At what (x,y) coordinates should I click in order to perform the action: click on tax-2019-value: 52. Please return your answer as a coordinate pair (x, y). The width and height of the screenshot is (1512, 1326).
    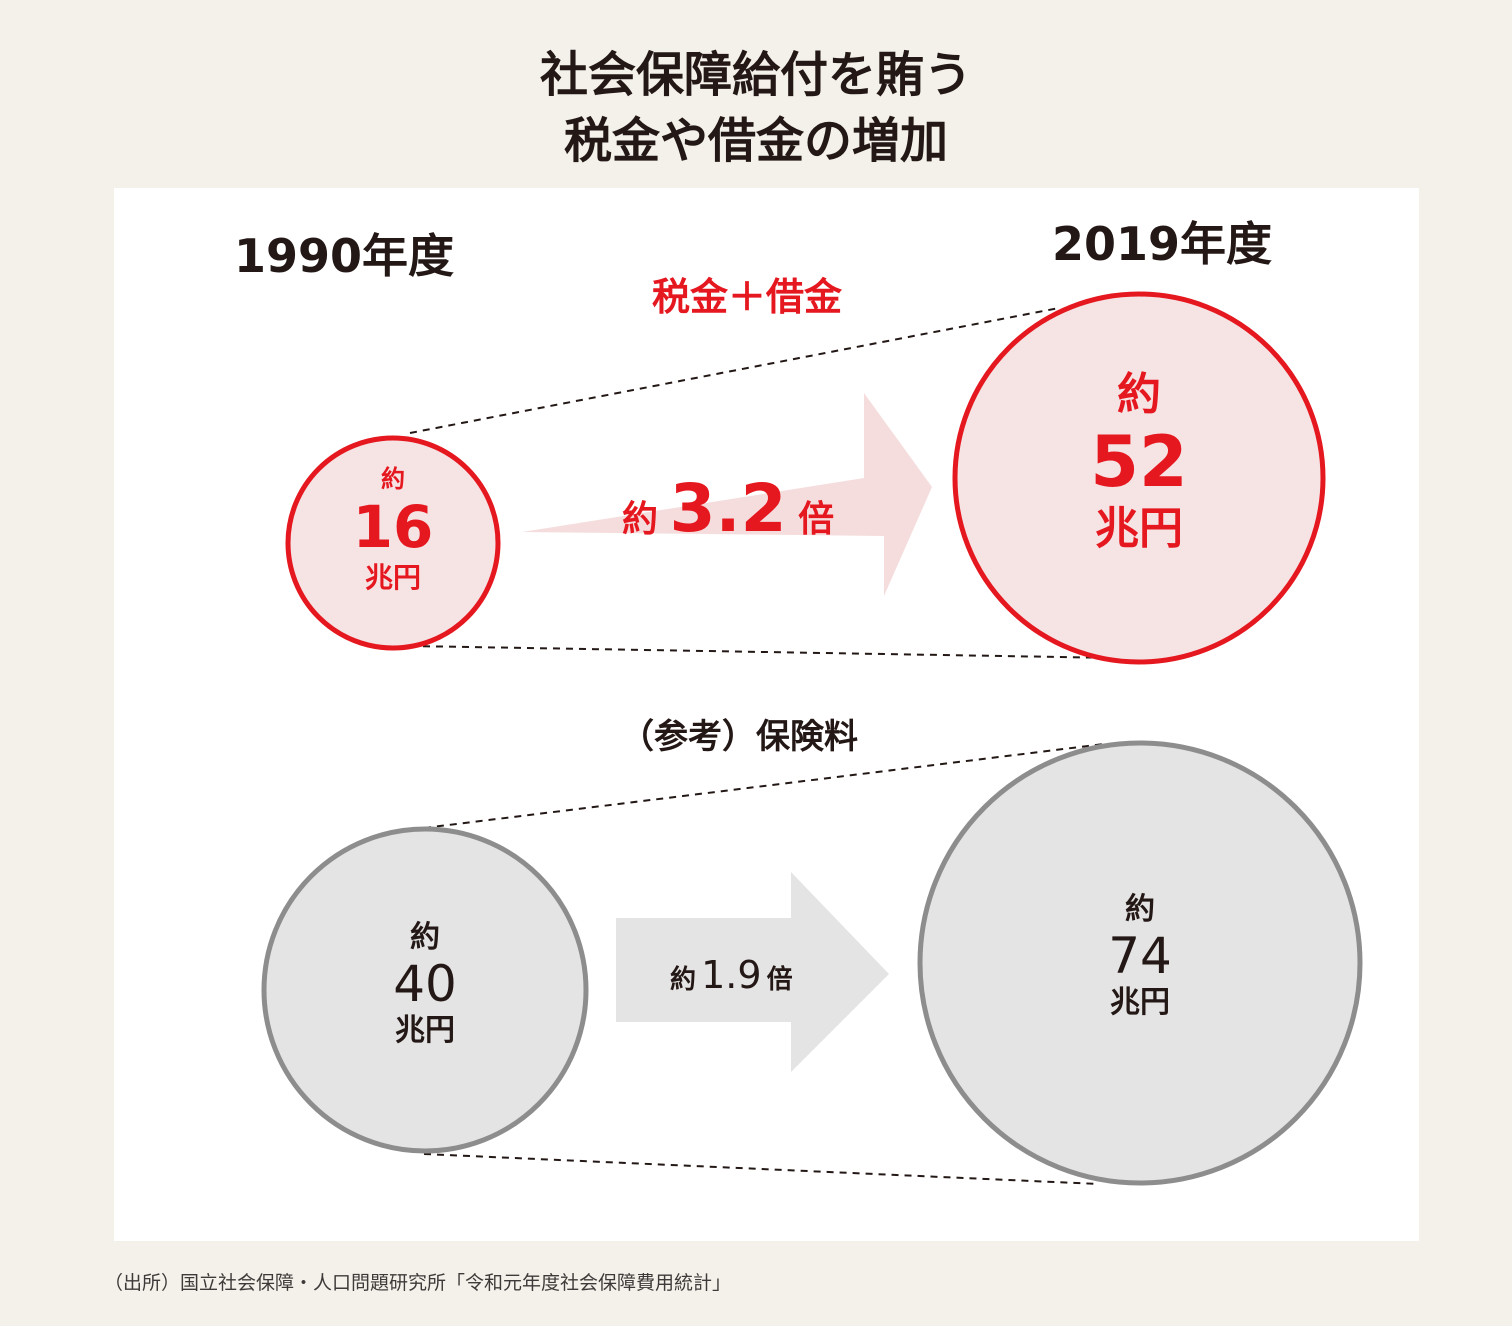
    Looking at the image, I should click on (1139, 462).